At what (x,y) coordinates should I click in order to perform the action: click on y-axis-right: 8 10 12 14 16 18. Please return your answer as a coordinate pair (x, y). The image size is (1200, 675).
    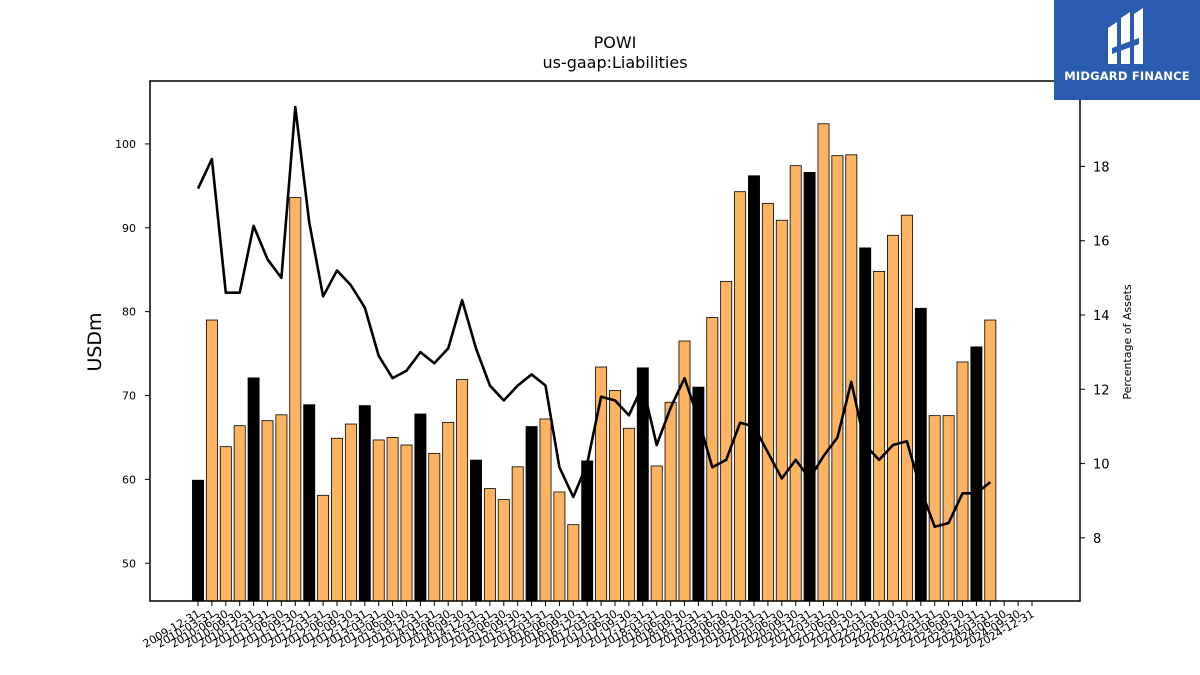
    Looking at the image, I should click on (1095, 353).